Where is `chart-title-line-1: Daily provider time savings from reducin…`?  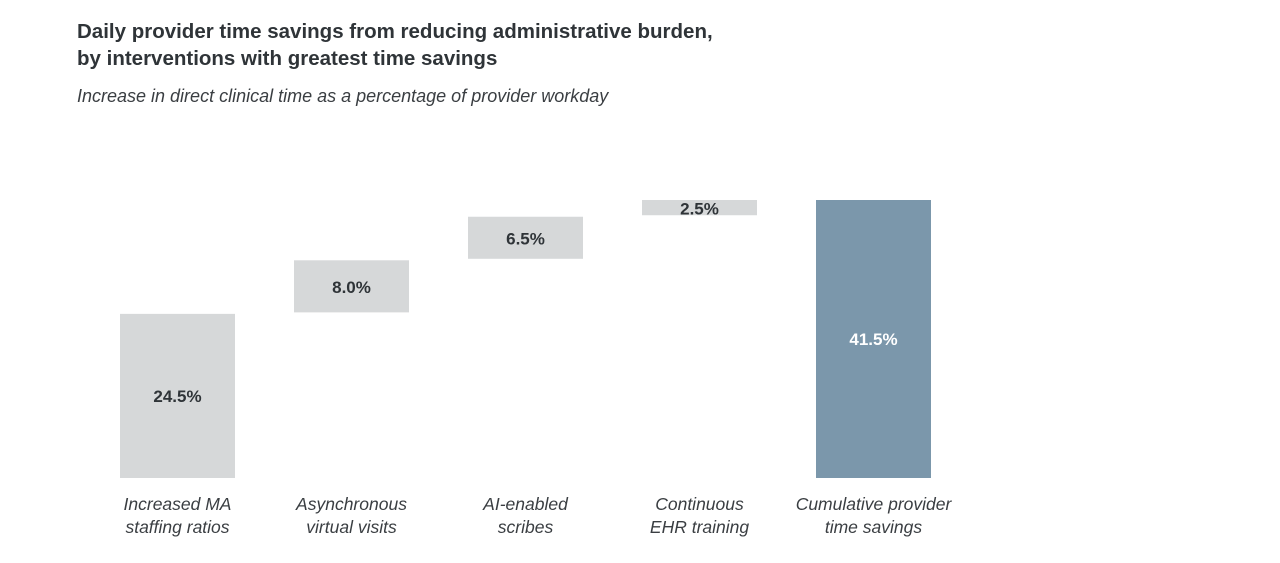 chart-title-line-1: Daily provider time savings from reducin… is located at coordinates (395, 31).